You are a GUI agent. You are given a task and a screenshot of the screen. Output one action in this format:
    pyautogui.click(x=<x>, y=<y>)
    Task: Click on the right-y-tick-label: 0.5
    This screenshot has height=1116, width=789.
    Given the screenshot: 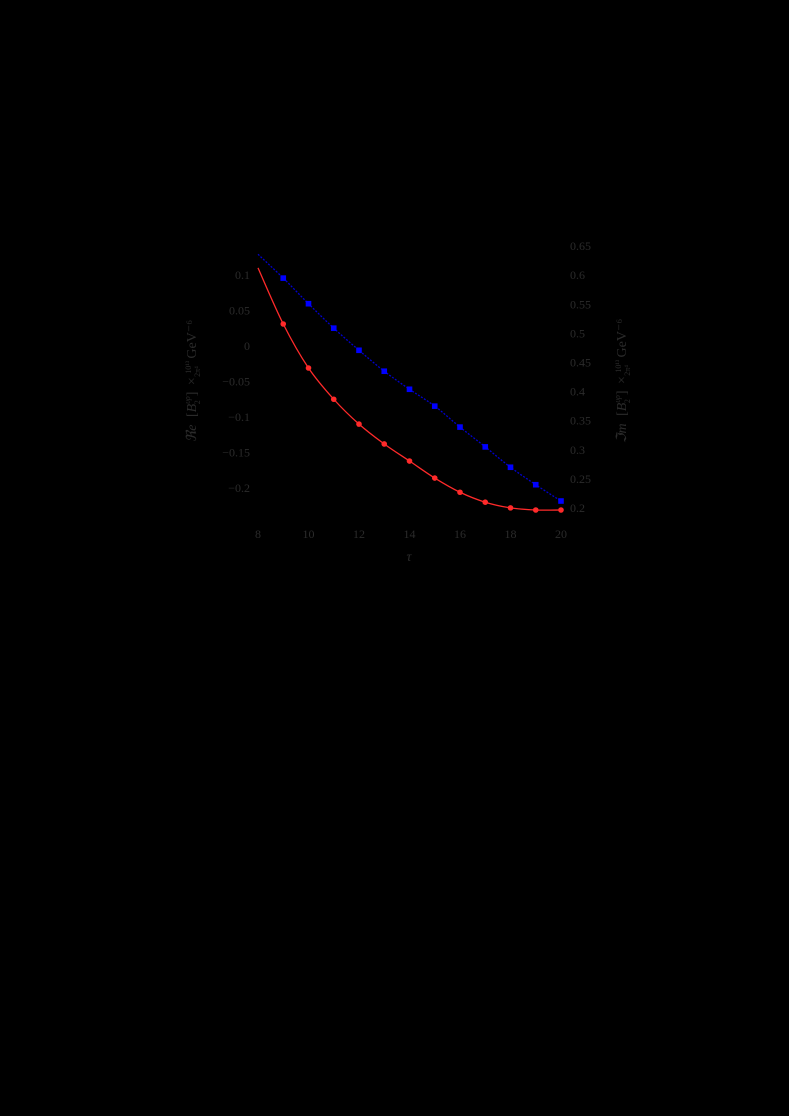 What is the action you would take?
    pyautogui.click(x=577, y=333)
    